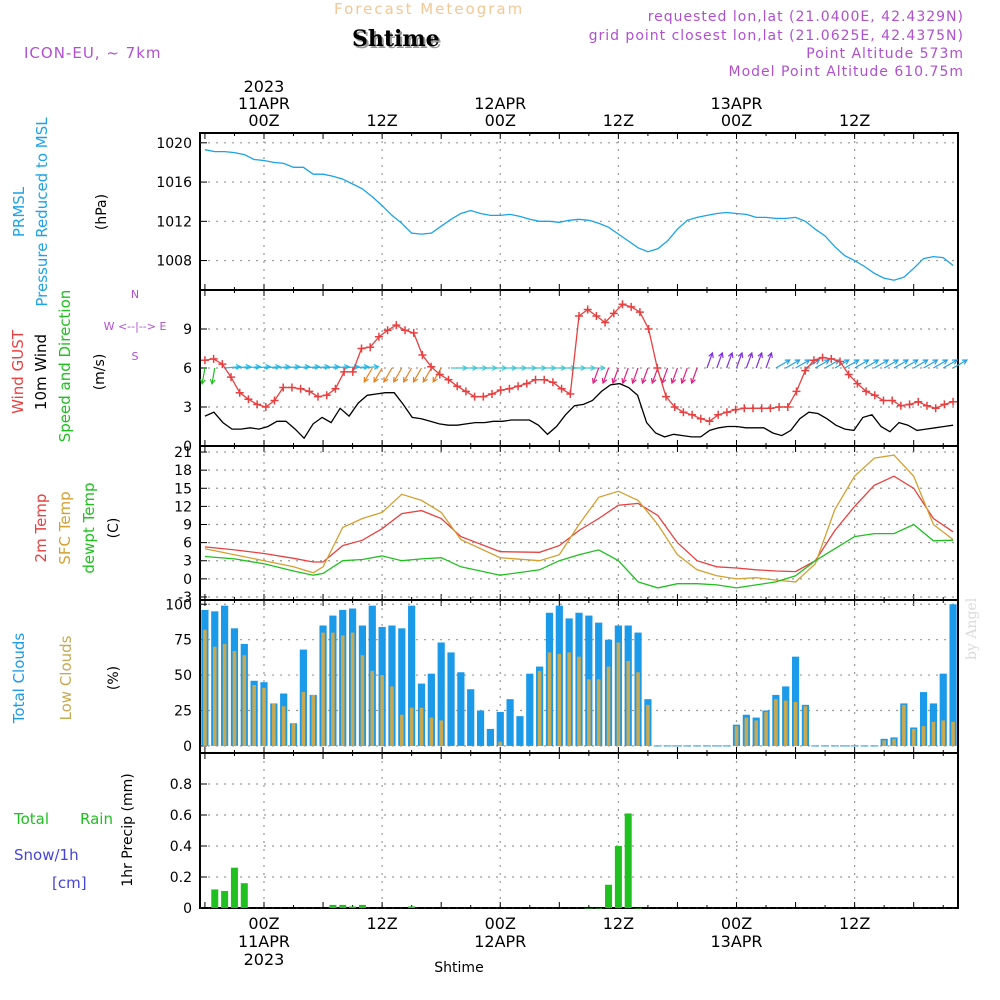  What do you see at coordinates (66, 677) in the screenshot?
I see `low-clouds-label: Low Clouds` at bounding box center [66, 677].